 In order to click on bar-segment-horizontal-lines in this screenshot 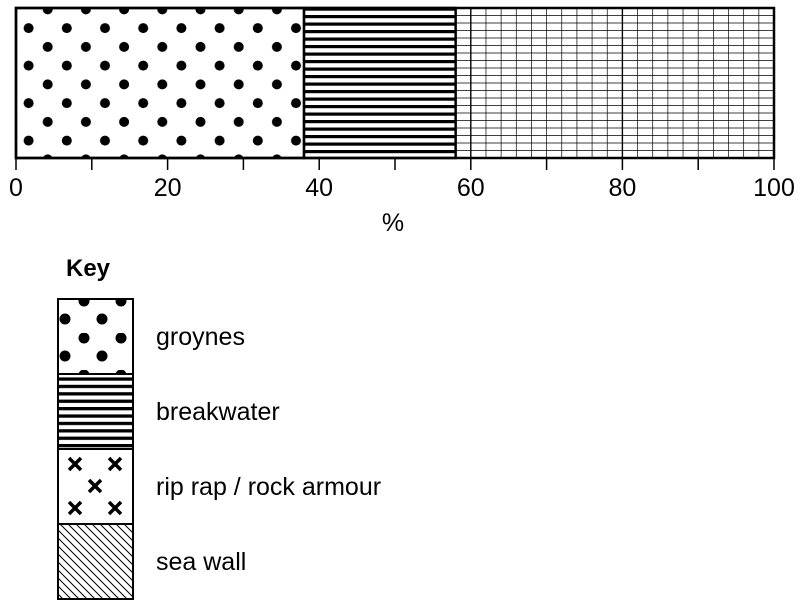, I will do `click(379, 83)`.